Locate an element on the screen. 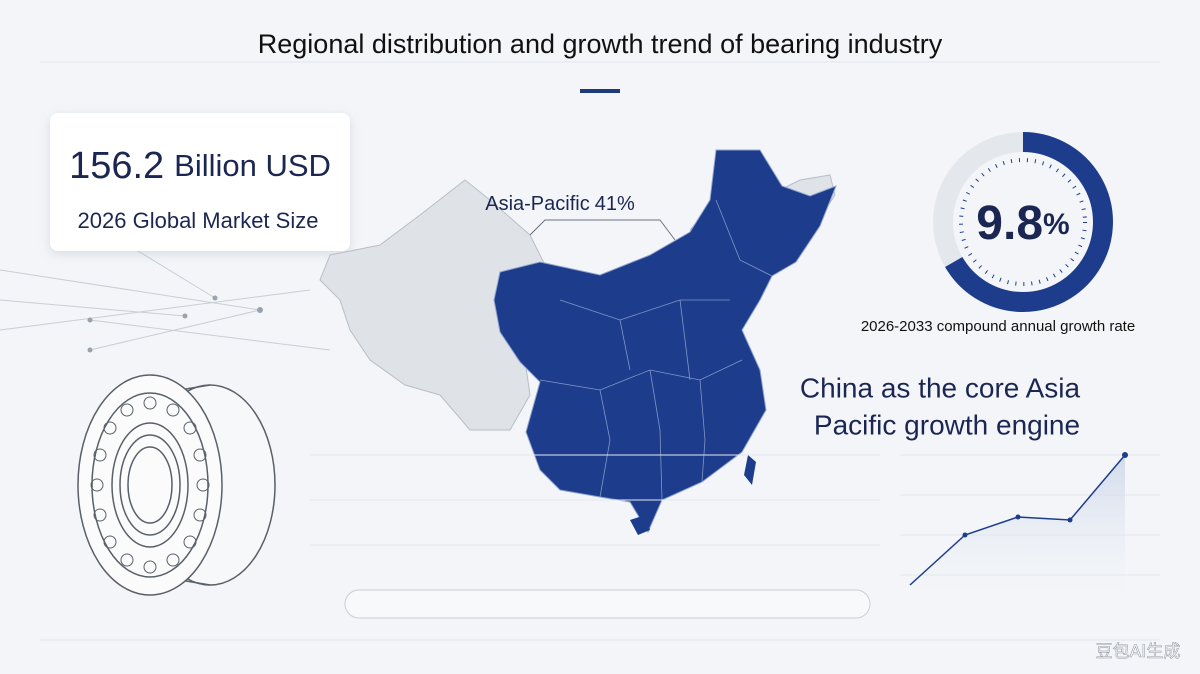  caption-line: China as the core Asia is located at coordinates (940, 387).